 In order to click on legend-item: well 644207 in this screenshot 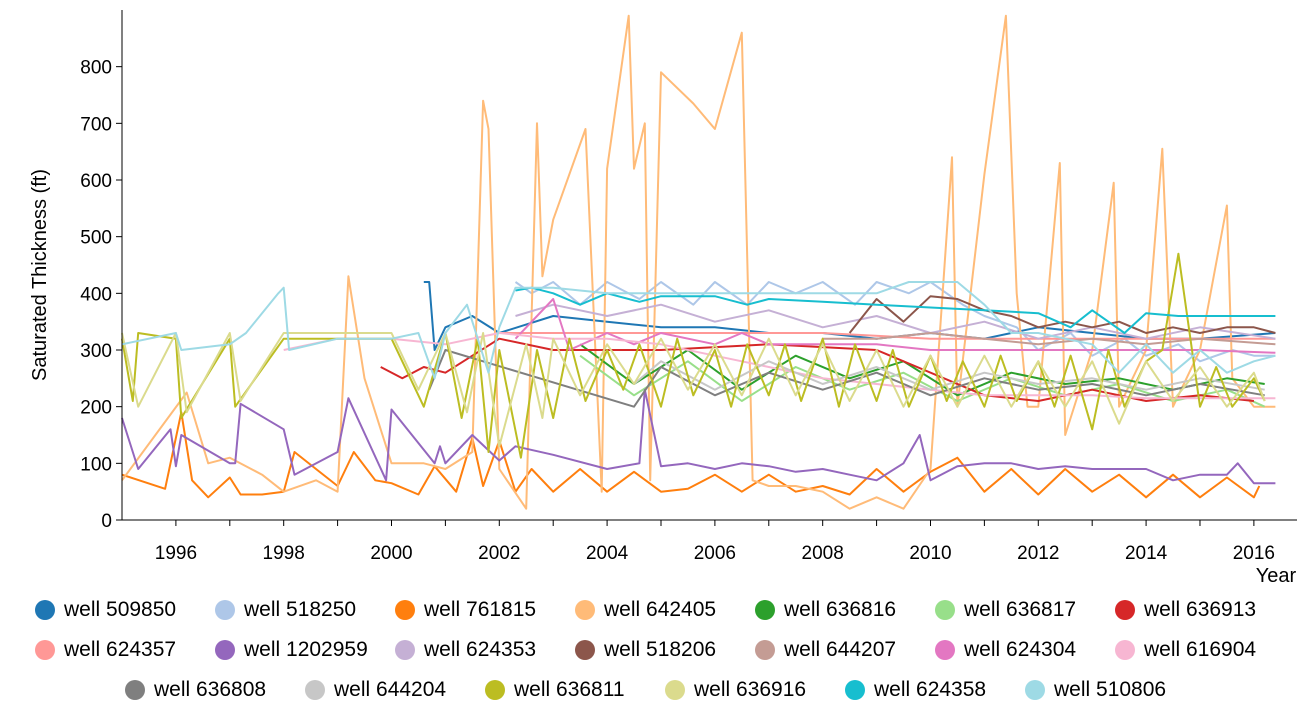, I will do `click(835, 650)`.